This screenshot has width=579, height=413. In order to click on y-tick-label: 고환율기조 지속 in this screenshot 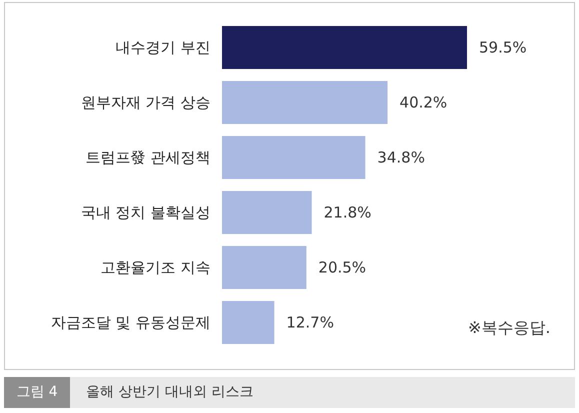, I will do `click(155, 267)`.